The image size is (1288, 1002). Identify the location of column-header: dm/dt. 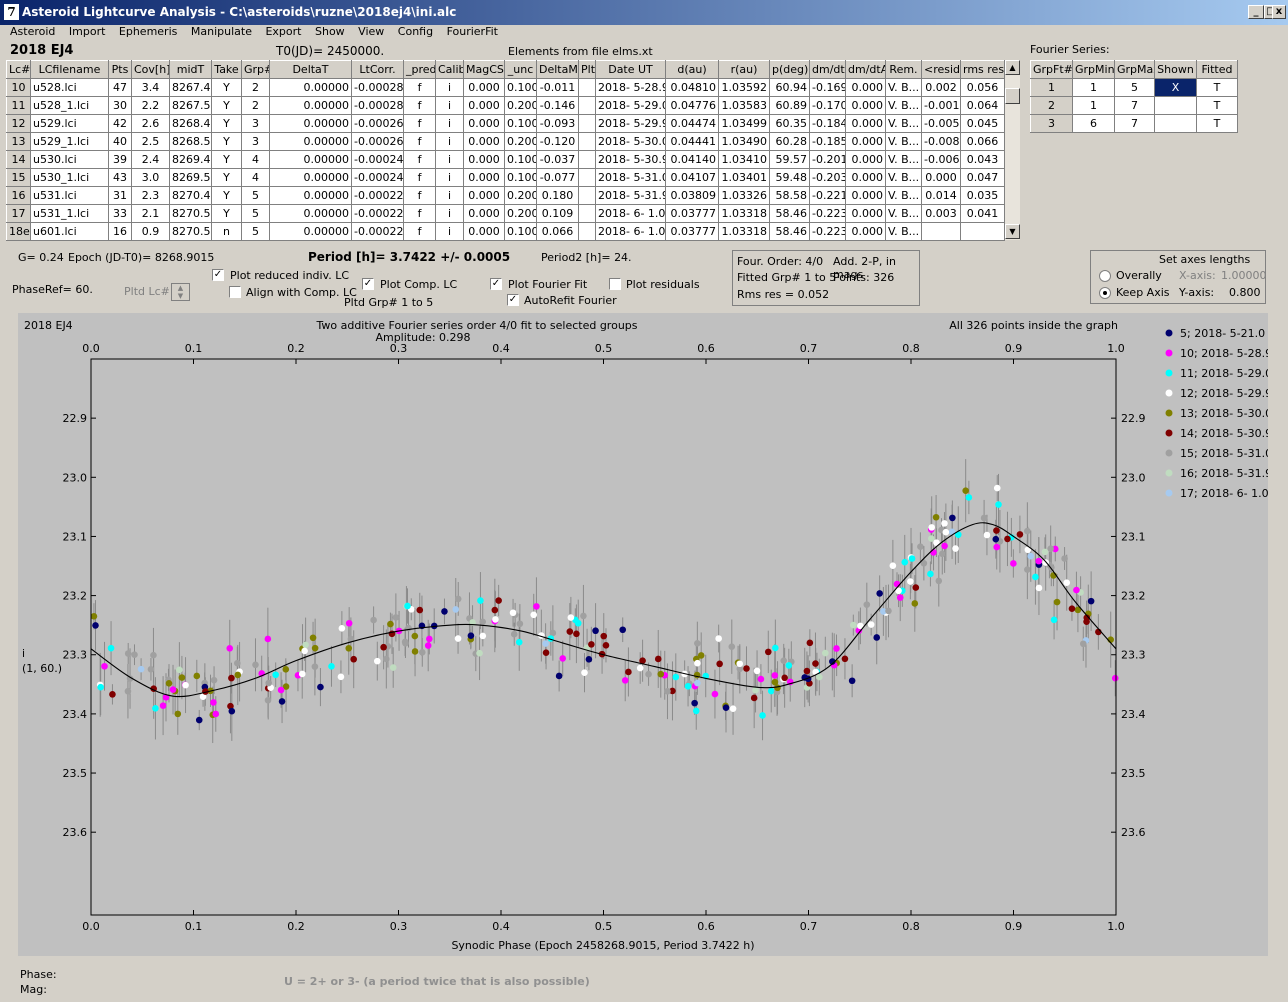
(827, 69).